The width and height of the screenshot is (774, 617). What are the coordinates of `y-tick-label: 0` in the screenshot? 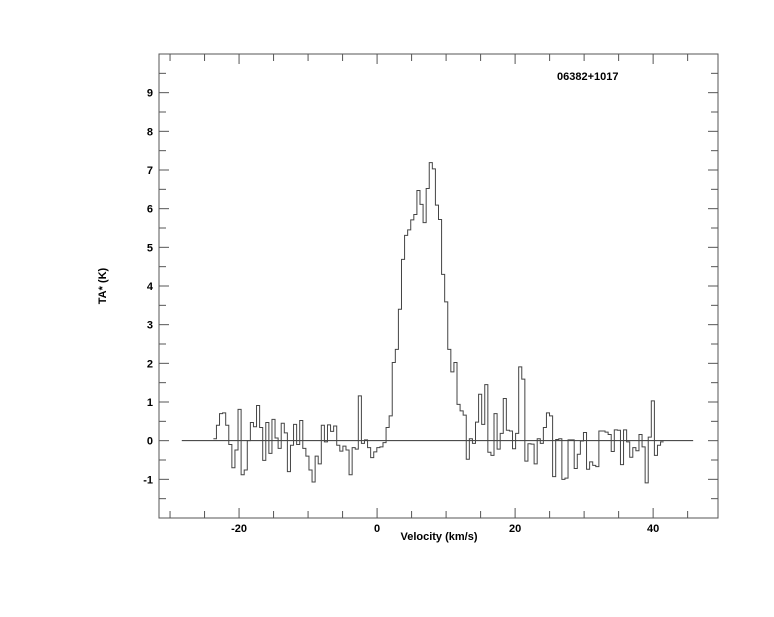 It's located at (150, 442).